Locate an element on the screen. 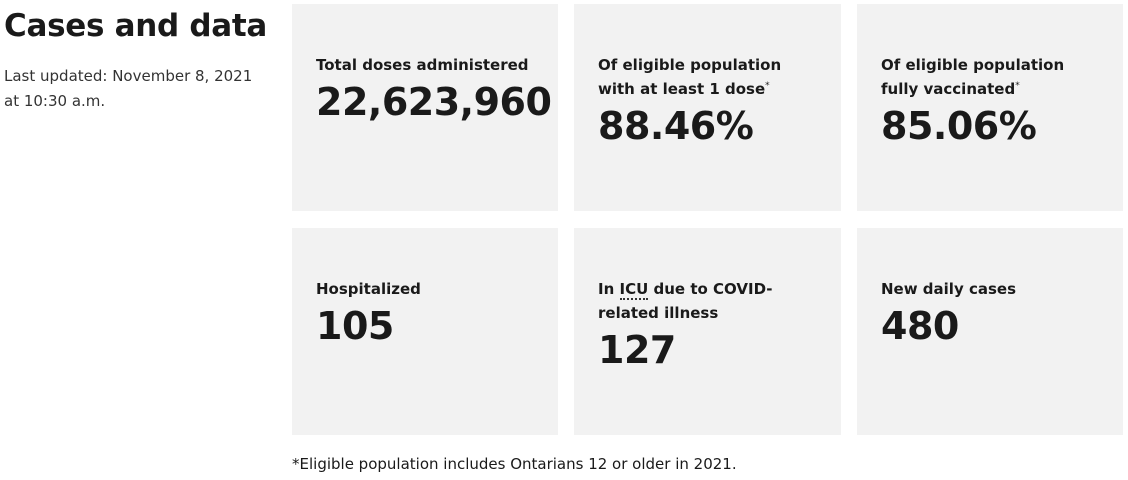 The width and height of the screenshot is (1128, 480). stat-value: 88.46% is located at coordinates (676, 126).